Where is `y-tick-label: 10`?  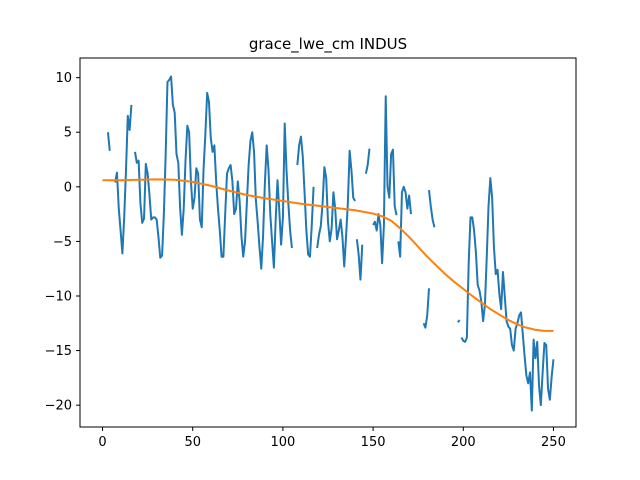 y-tick-label: 10 is located at coordinates (63, 78).